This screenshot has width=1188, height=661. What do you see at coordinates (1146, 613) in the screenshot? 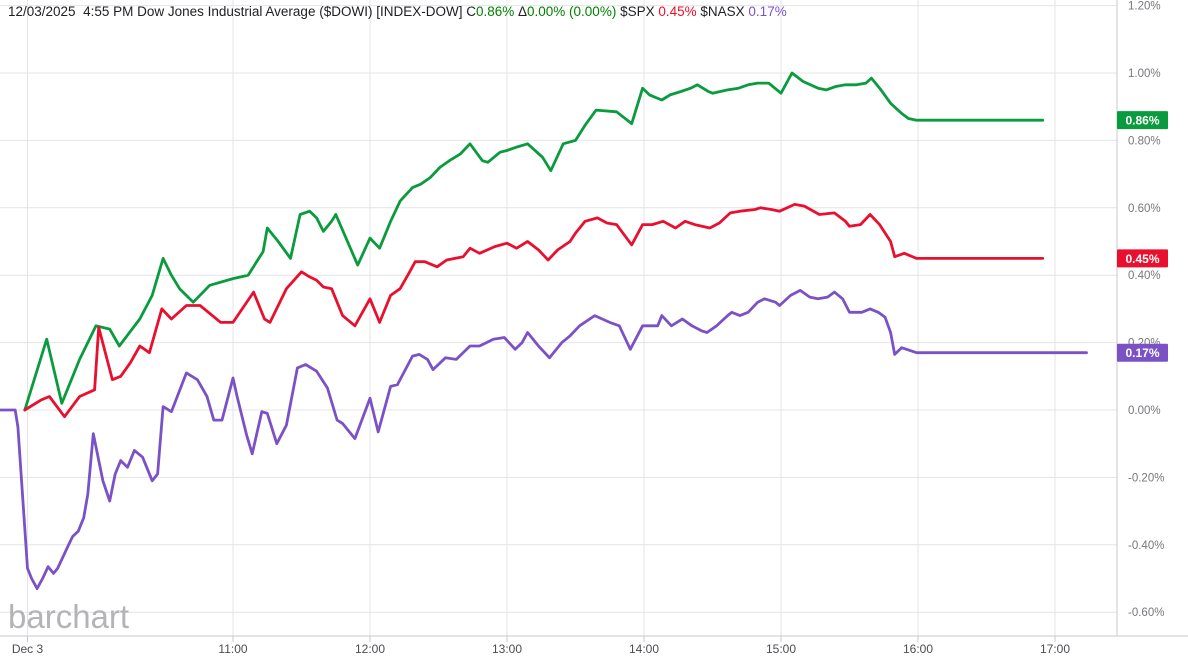
I see `y-axis-label--0.60%: -0.60%` at bounding box center [1146, 613].